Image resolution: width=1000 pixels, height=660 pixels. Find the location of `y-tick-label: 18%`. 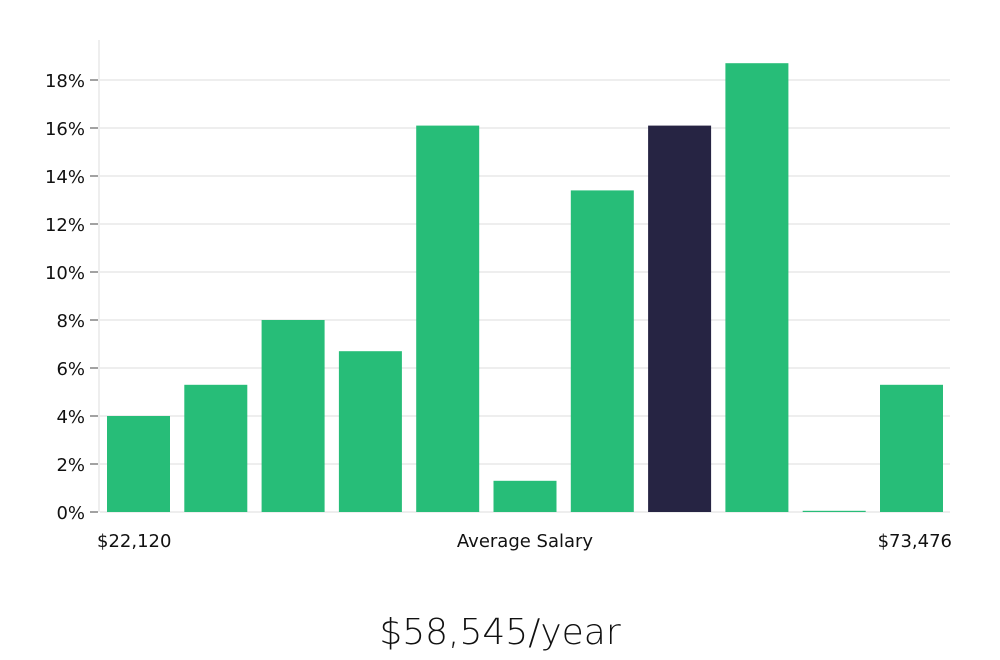

y-tick-label: 18% is located at coordinates (65, 81).